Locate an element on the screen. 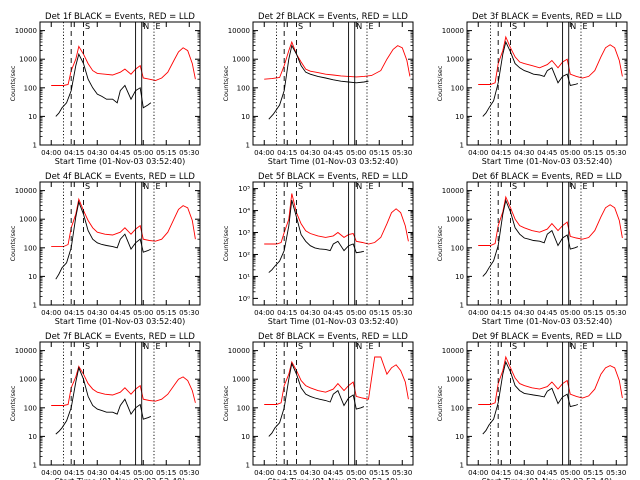 This screenshot has height=480, width=640. chart-title: Det 2f BLACK = Events, RED = LLD is located at coordinates (333, 17).